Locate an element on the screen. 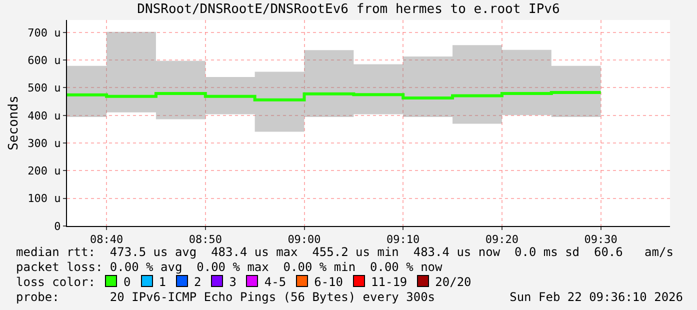 The height and width of the screenshot is (310, 697). text: probe: 20 IPv6-ICMP Echo Pings (56 Bytes) every 300s is located at coordinates (226, 297).